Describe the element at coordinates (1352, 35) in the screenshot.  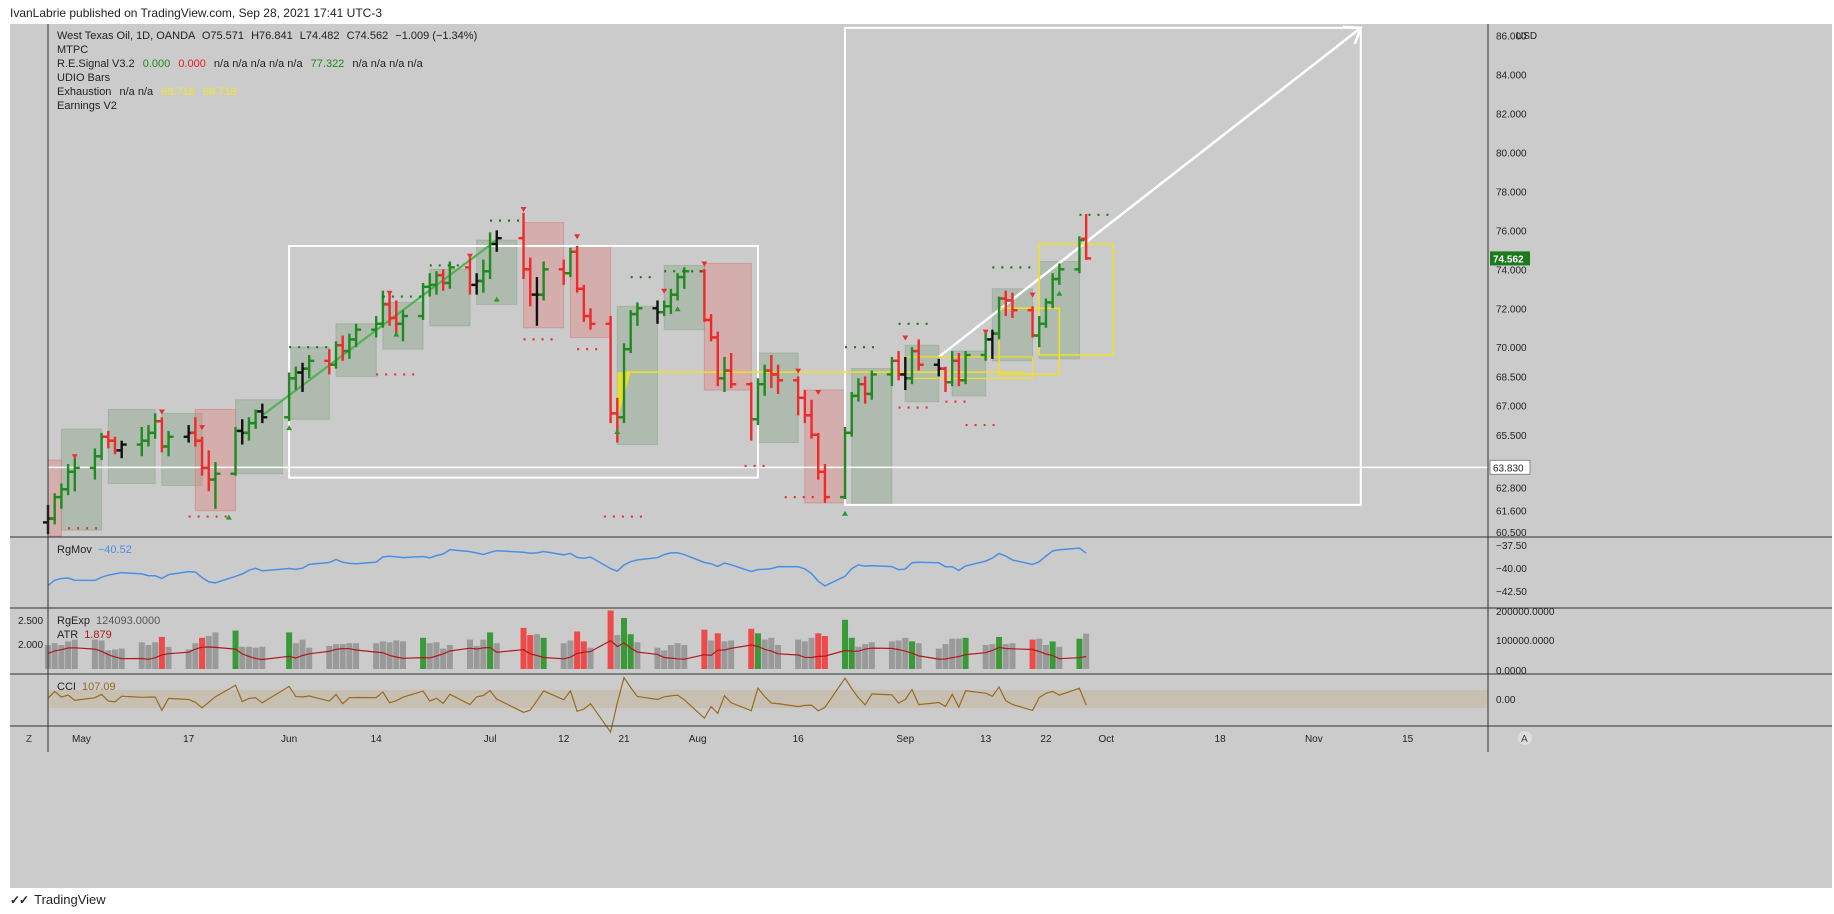
I see `arrow-head-icon` at that location.